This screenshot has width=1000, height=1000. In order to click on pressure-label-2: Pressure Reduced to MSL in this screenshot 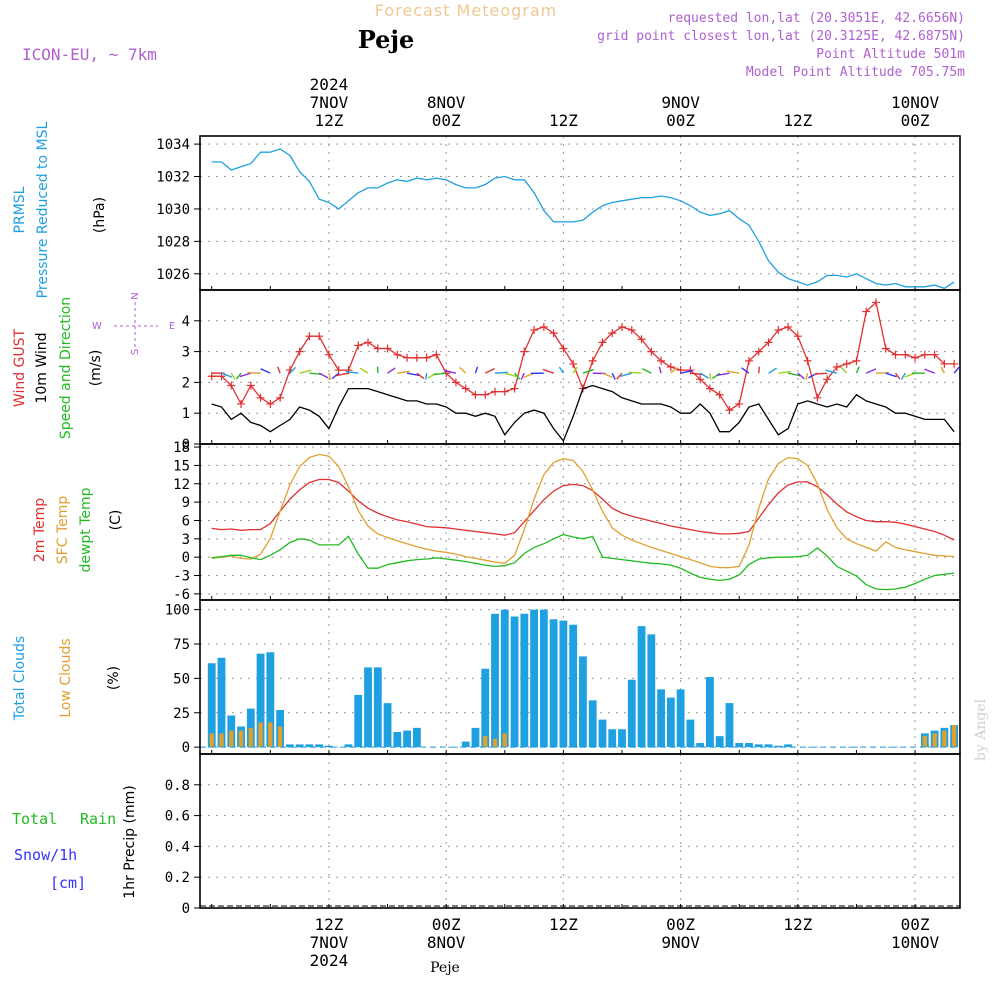, I will do `click(43, 209)`.